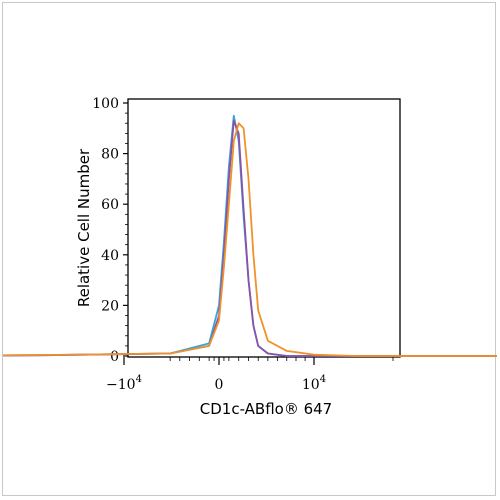 This screenshot has height=500, width=500. I want to click on y-tick-label: 0, so click(114, 357).